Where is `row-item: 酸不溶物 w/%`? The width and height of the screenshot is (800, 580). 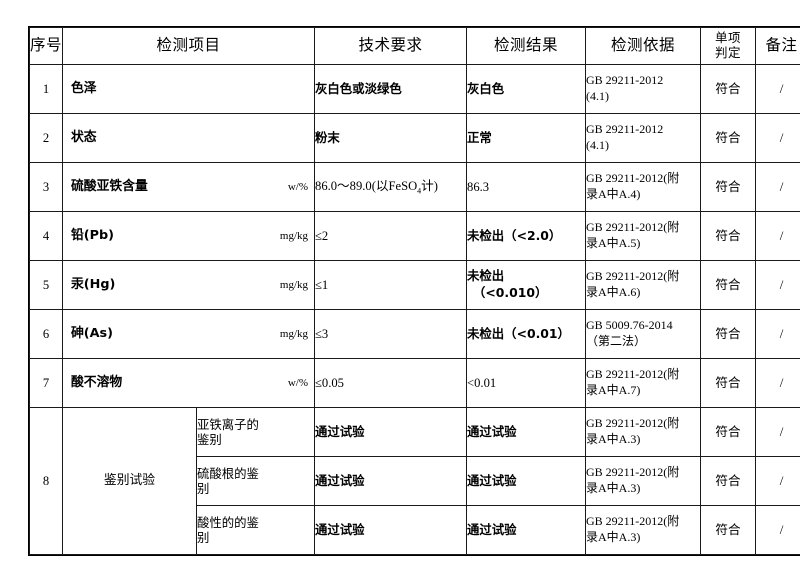
row-item: 酸不溶物 w/% is located at coordinates (188, 383).